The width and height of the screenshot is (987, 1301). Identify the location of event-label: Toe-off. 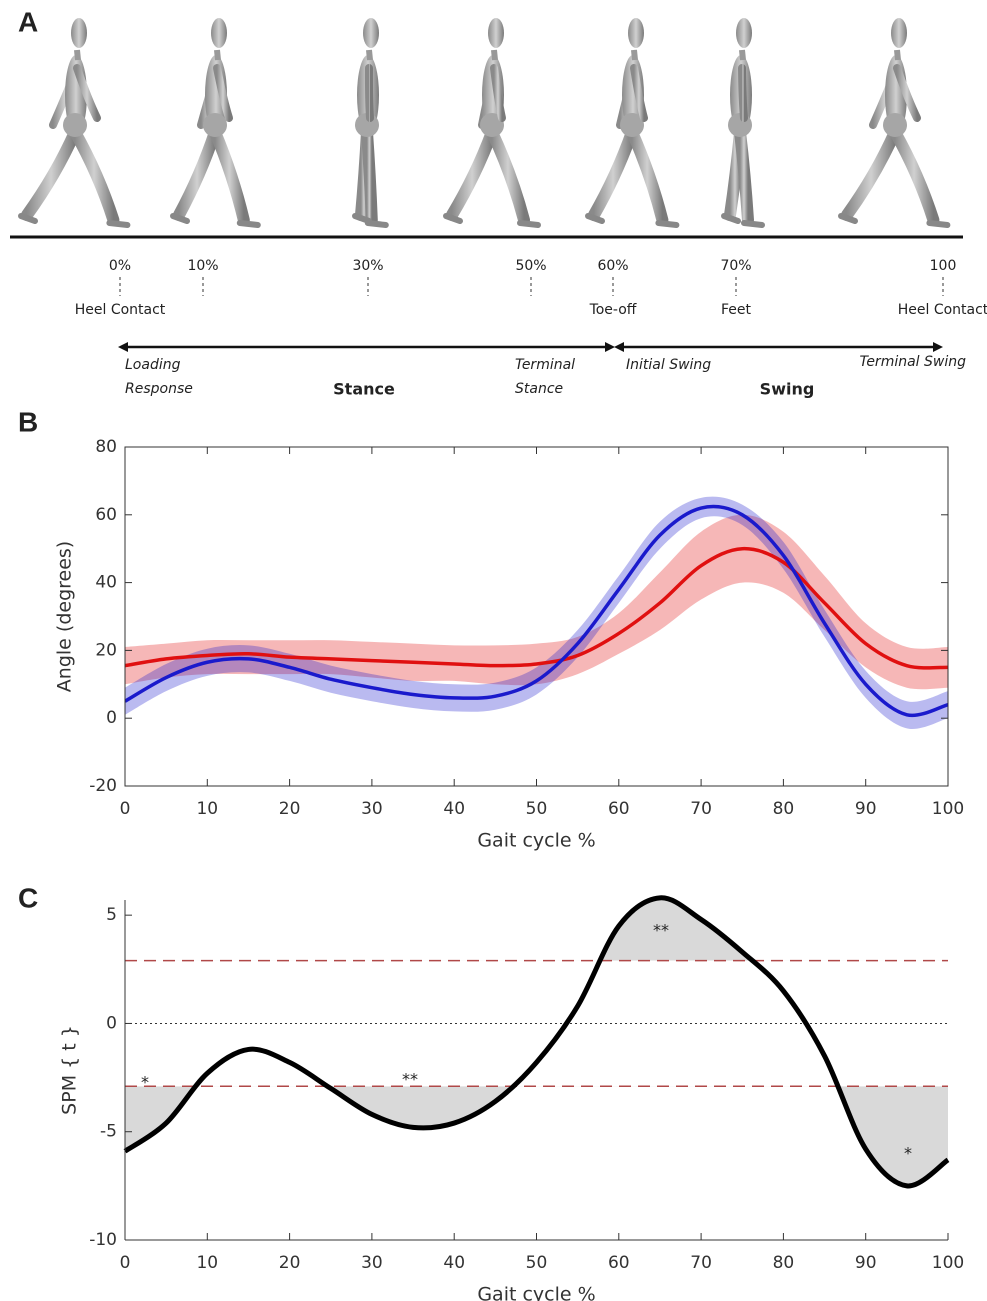
(613, 310).